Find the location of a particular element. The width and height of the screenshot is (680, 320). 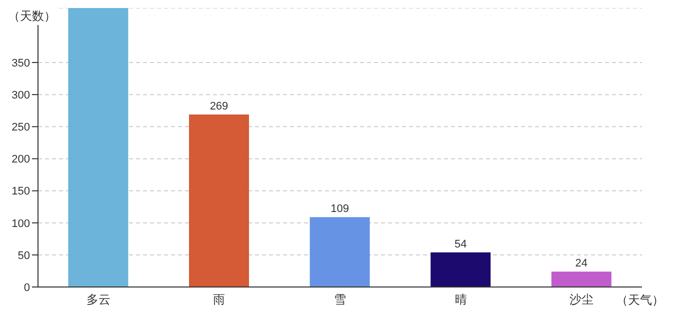

y-tick-label: 250 is located at coordinates (21, 128).